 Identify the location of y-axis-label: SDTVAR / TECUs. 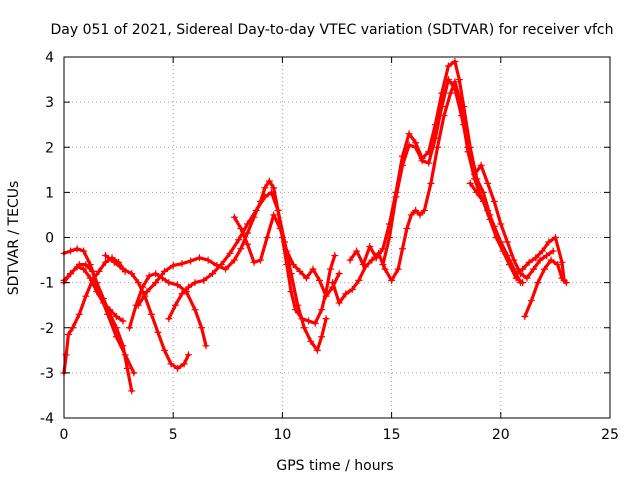
(14, 238).